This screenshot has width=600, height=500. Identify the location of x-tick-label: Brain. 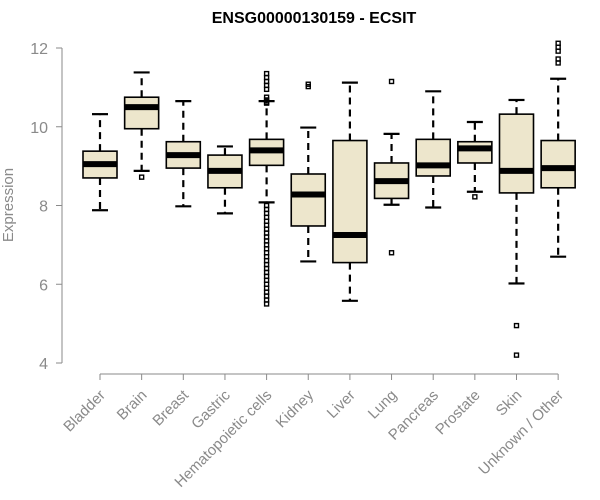
(132, 405).